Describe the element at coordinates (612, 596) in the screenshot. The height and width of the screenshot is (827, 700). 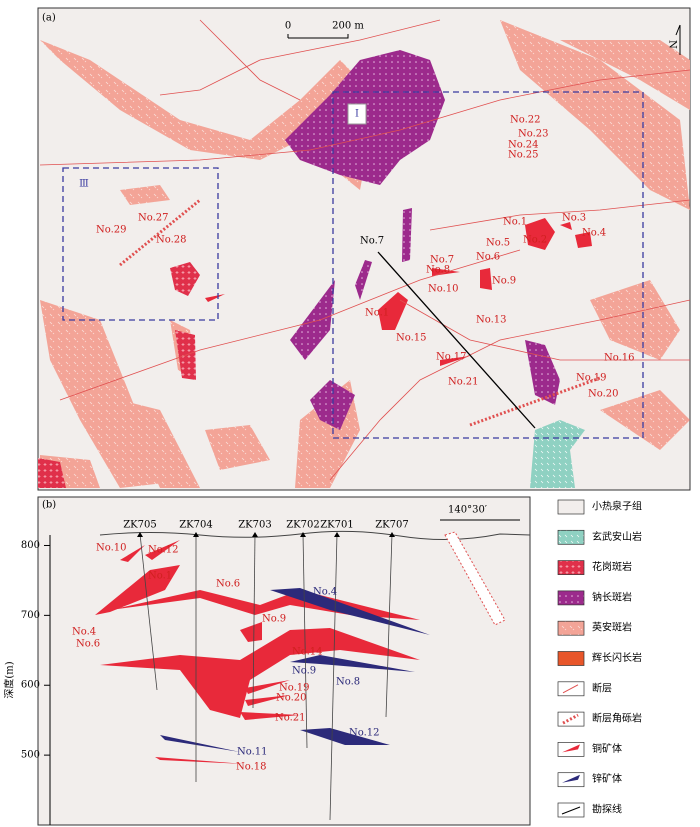
I see `legend-label: 钠长斑岩` at that location.